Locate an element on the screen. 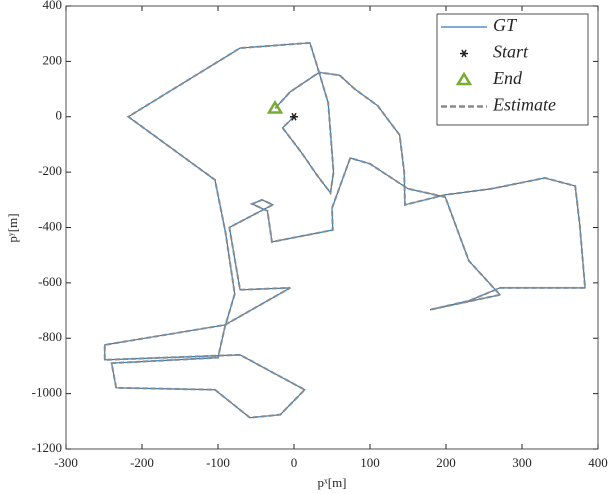  x-tick-label: 300 is located at coordinates (522, 462).